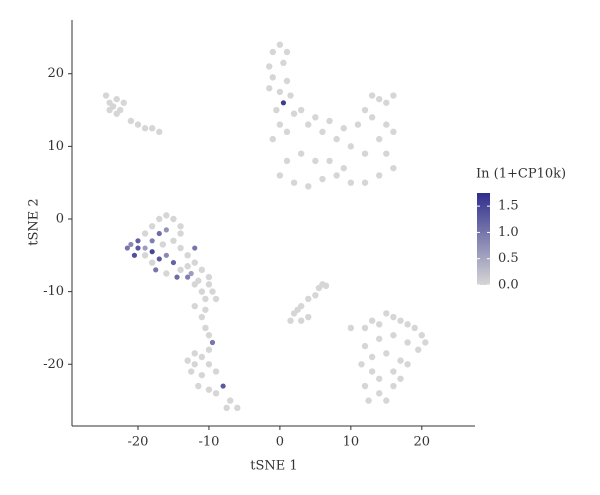 The height and width of the screenshot is (495, 600). What do you see at coordinates (55, 73) in the screenshot?
I see `y-tick-label: 20` at bounding box center [55, 73].